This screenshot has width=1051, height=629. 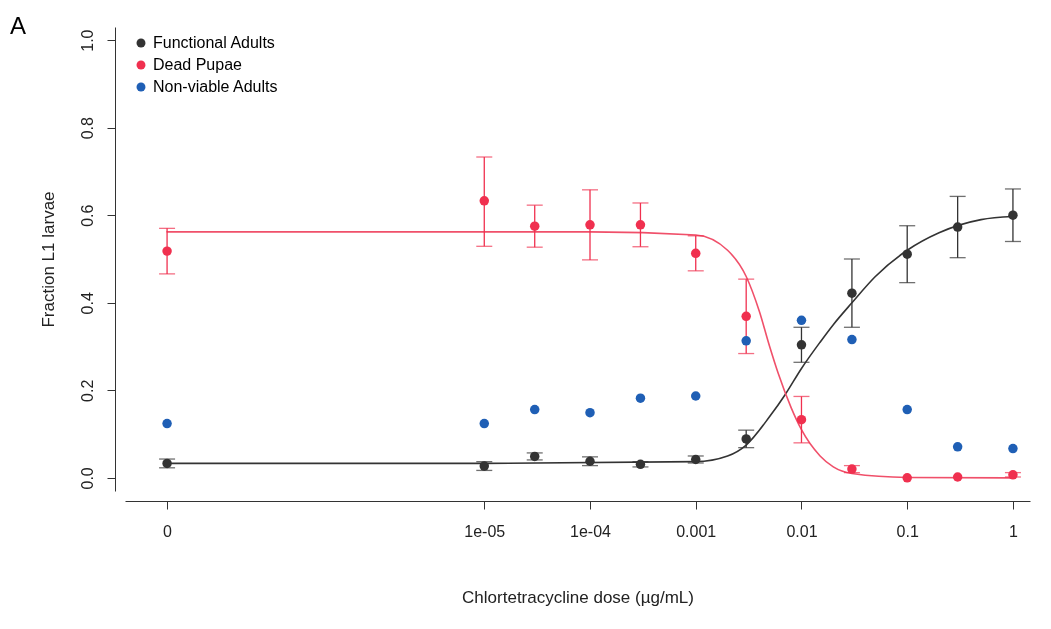 I want to click on x-tick-label: 0, so click(x=168, y=531).